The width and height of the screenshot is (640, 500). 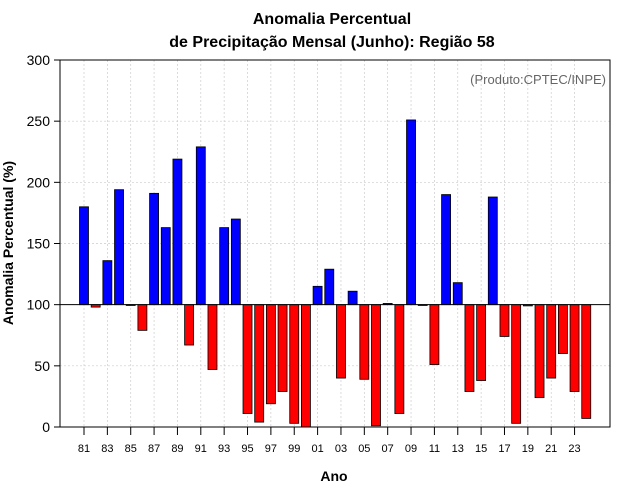 What do you see at coordinates (39, 182) in the screenshot?
I see `y-tick-label: 200` at bounding box center [39, 182].